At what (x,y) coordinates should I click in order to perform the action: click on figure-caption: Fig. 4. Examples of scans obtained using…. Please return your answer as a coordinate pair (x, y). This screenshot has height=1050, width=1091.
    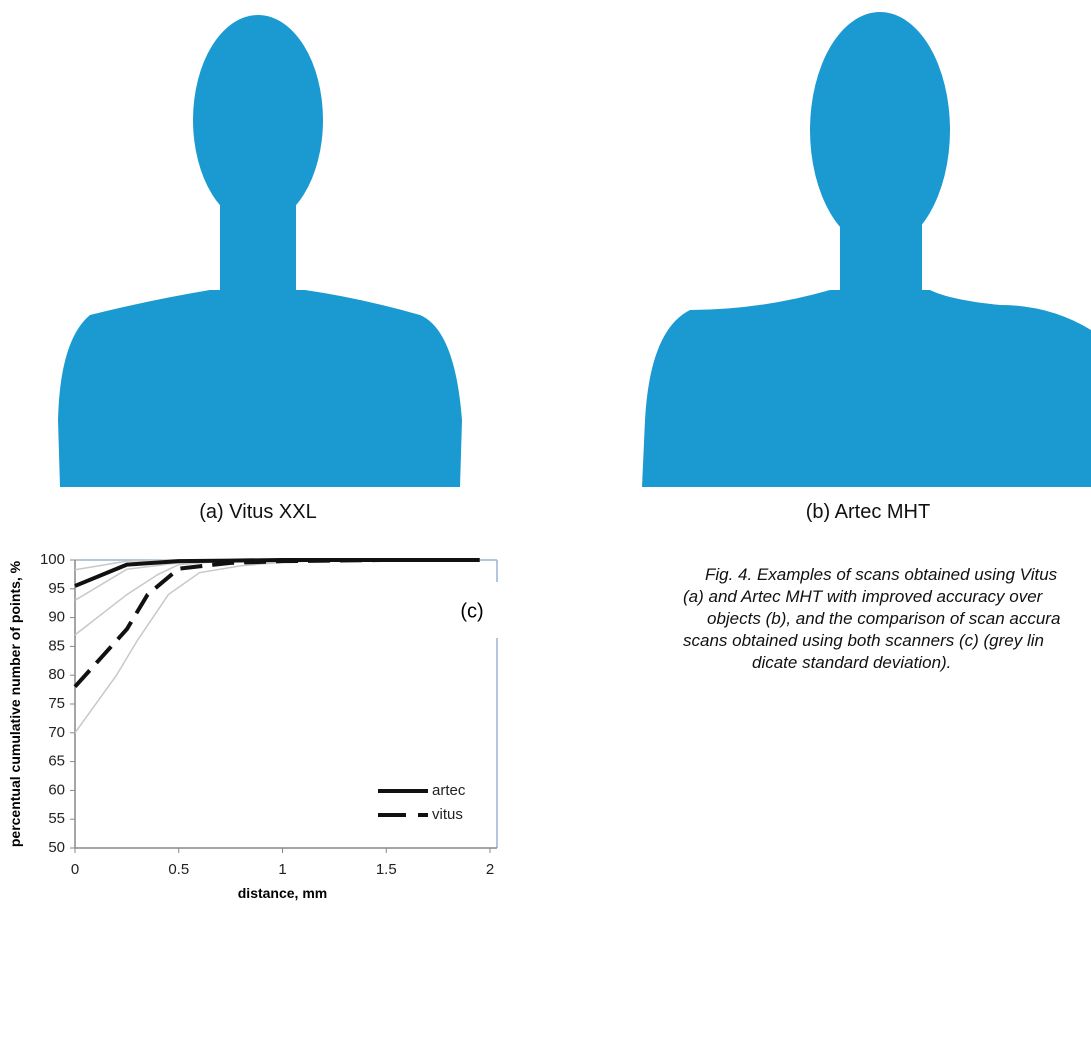
    Looking at the image, I should click on (871, 618).